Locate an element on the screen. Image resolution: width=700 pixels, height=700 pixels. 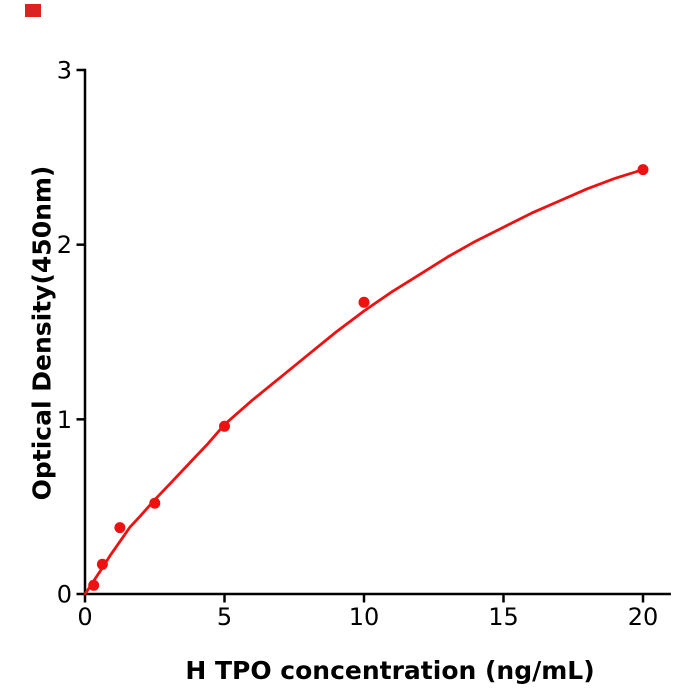
x-tick-label: 20 is located at coordinates (643, 617).